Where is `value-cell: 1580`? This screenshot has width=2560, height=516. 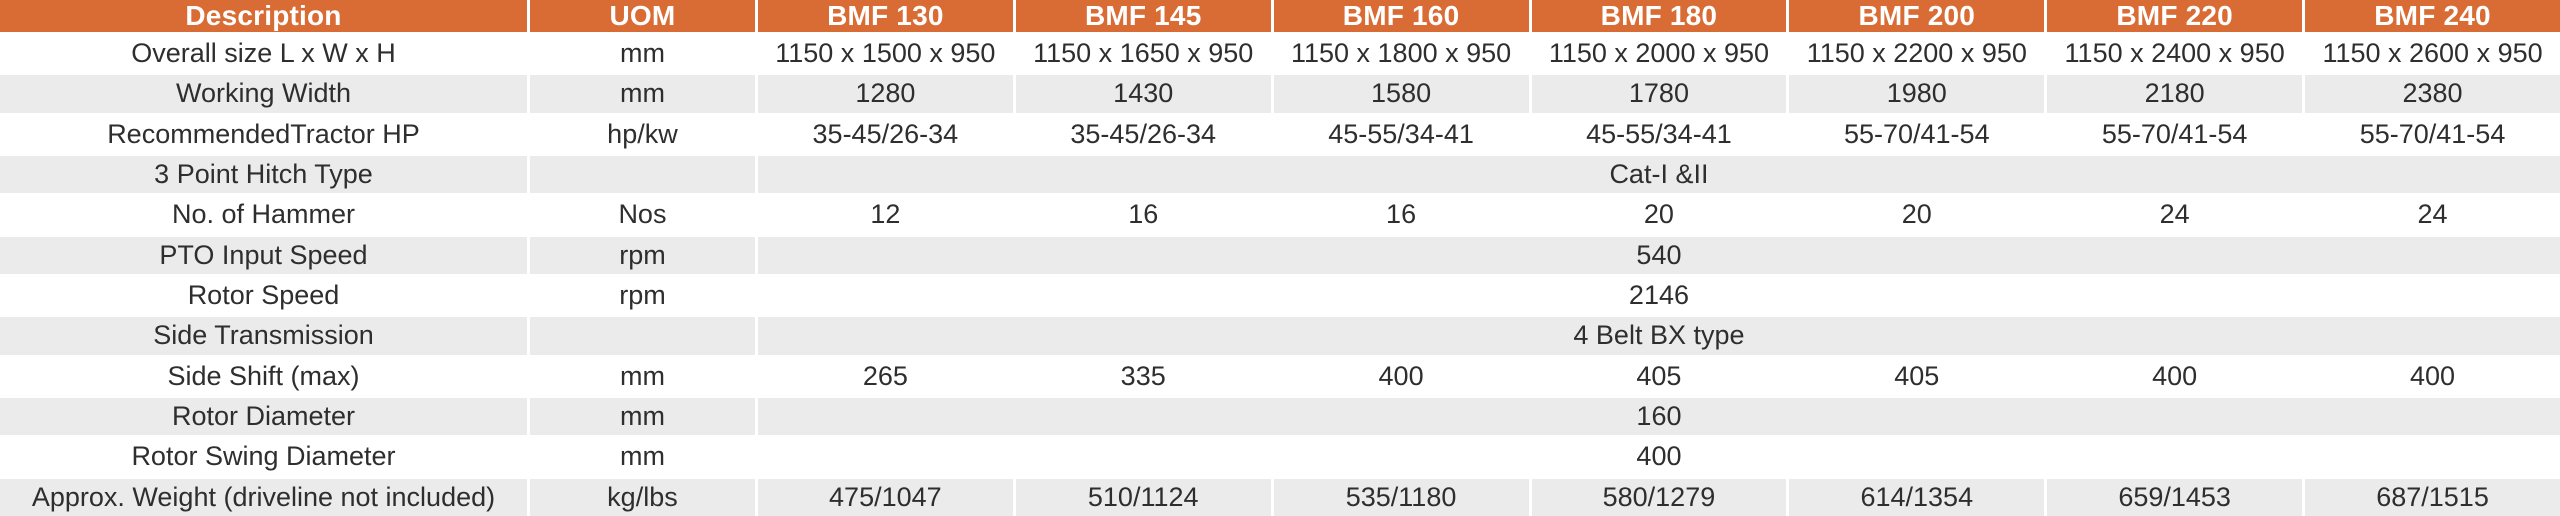 value-cell: 1580 is located at coordinates (1401, 94).